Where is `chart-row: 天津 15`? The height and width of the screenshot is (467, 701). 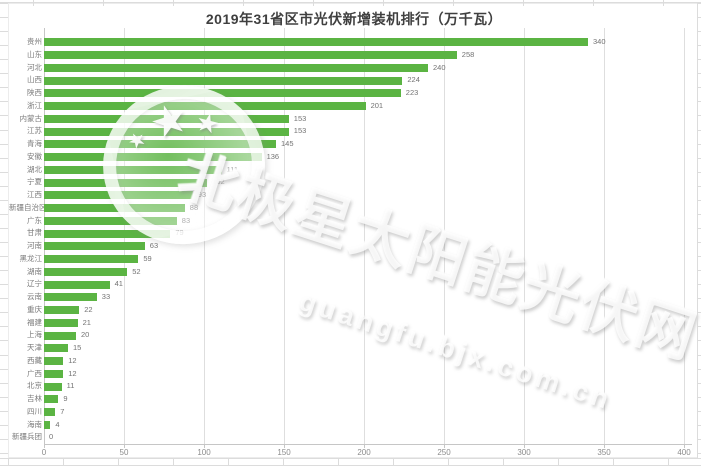
chart-row: 天津 15 is located at coordinates (354, 348).